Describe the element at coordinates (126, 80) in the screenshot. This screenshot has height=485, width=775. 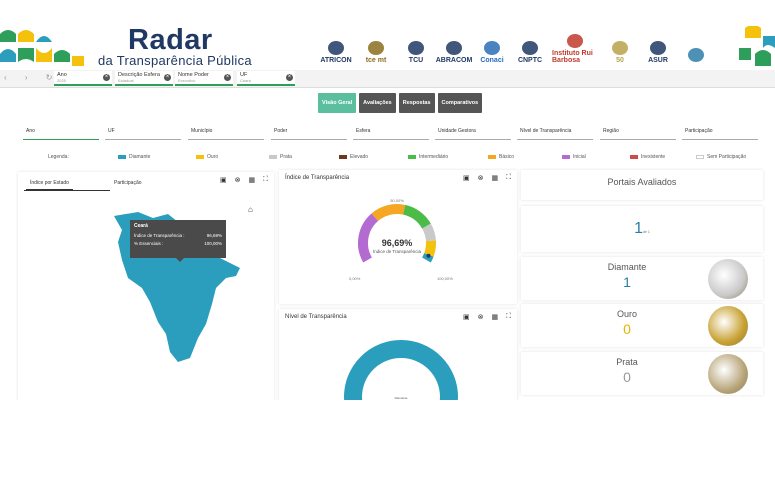
I see `chip-value: Estadual` at that location.